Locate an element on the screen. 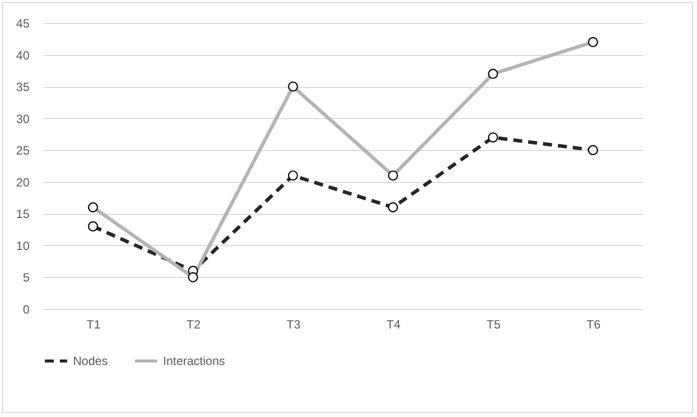 Image resolution: width=697 pixels, height=417 pixels. x-tick-label: T4 is located at coordinates (393, 325).